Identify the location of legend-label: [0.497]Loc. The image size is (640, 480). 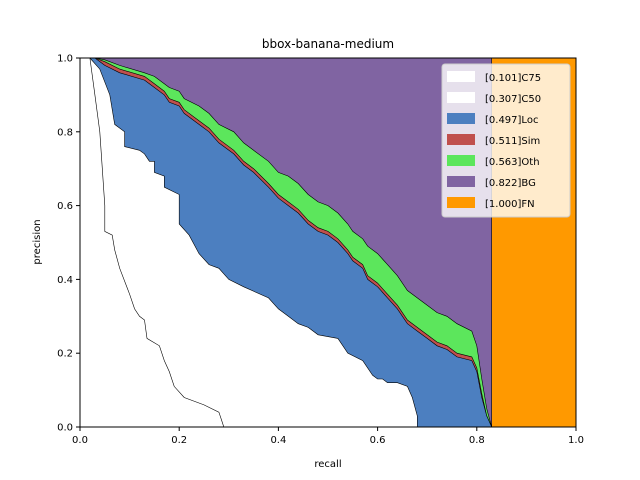
(511, 120).